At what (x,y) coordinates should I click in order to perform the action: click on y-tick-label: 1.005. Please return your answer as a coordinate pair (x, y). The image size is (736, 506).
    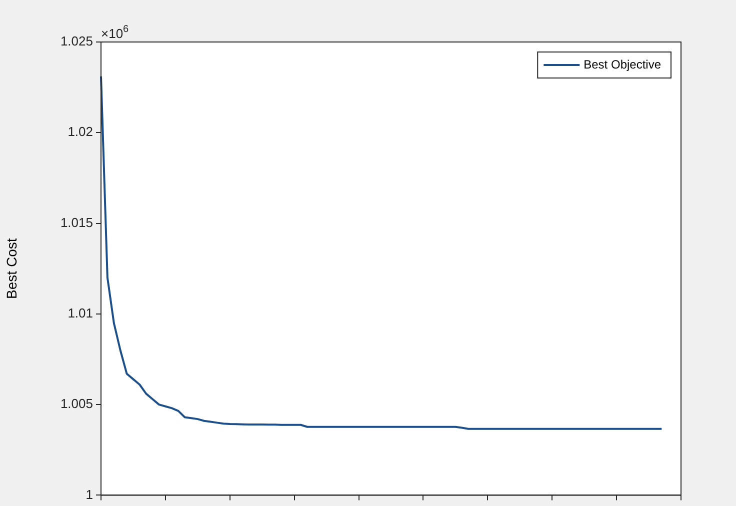
    Looking at the image, I should click on (76, 404).